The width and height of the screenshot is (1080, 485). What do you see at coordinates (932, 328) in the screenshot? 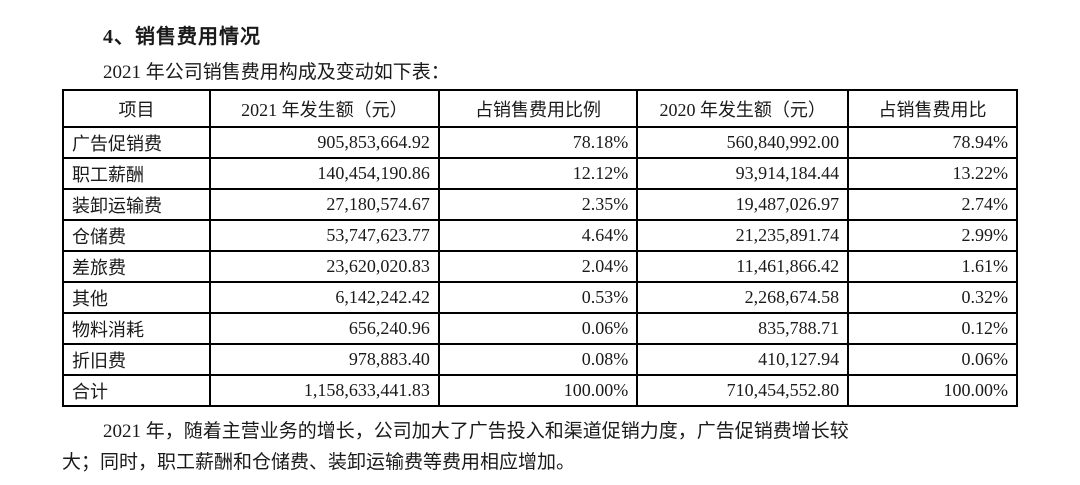
I see `ratio-2020-cell: 0.12%` at bounding box center [932, 328].